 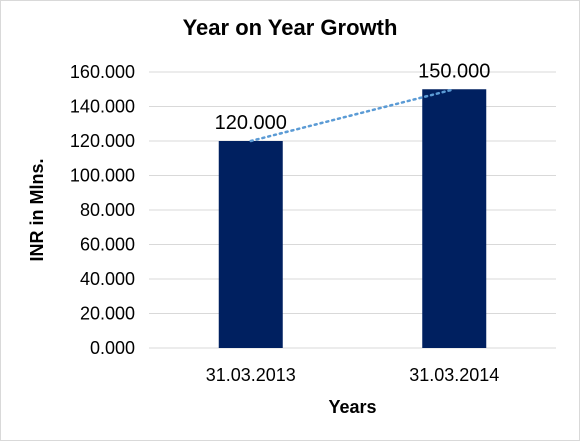 What do you see at coordinates (454, 375) in the screenshot?
I see `x-tick-label: 31.03.2014` at bounding box center [454, 375].